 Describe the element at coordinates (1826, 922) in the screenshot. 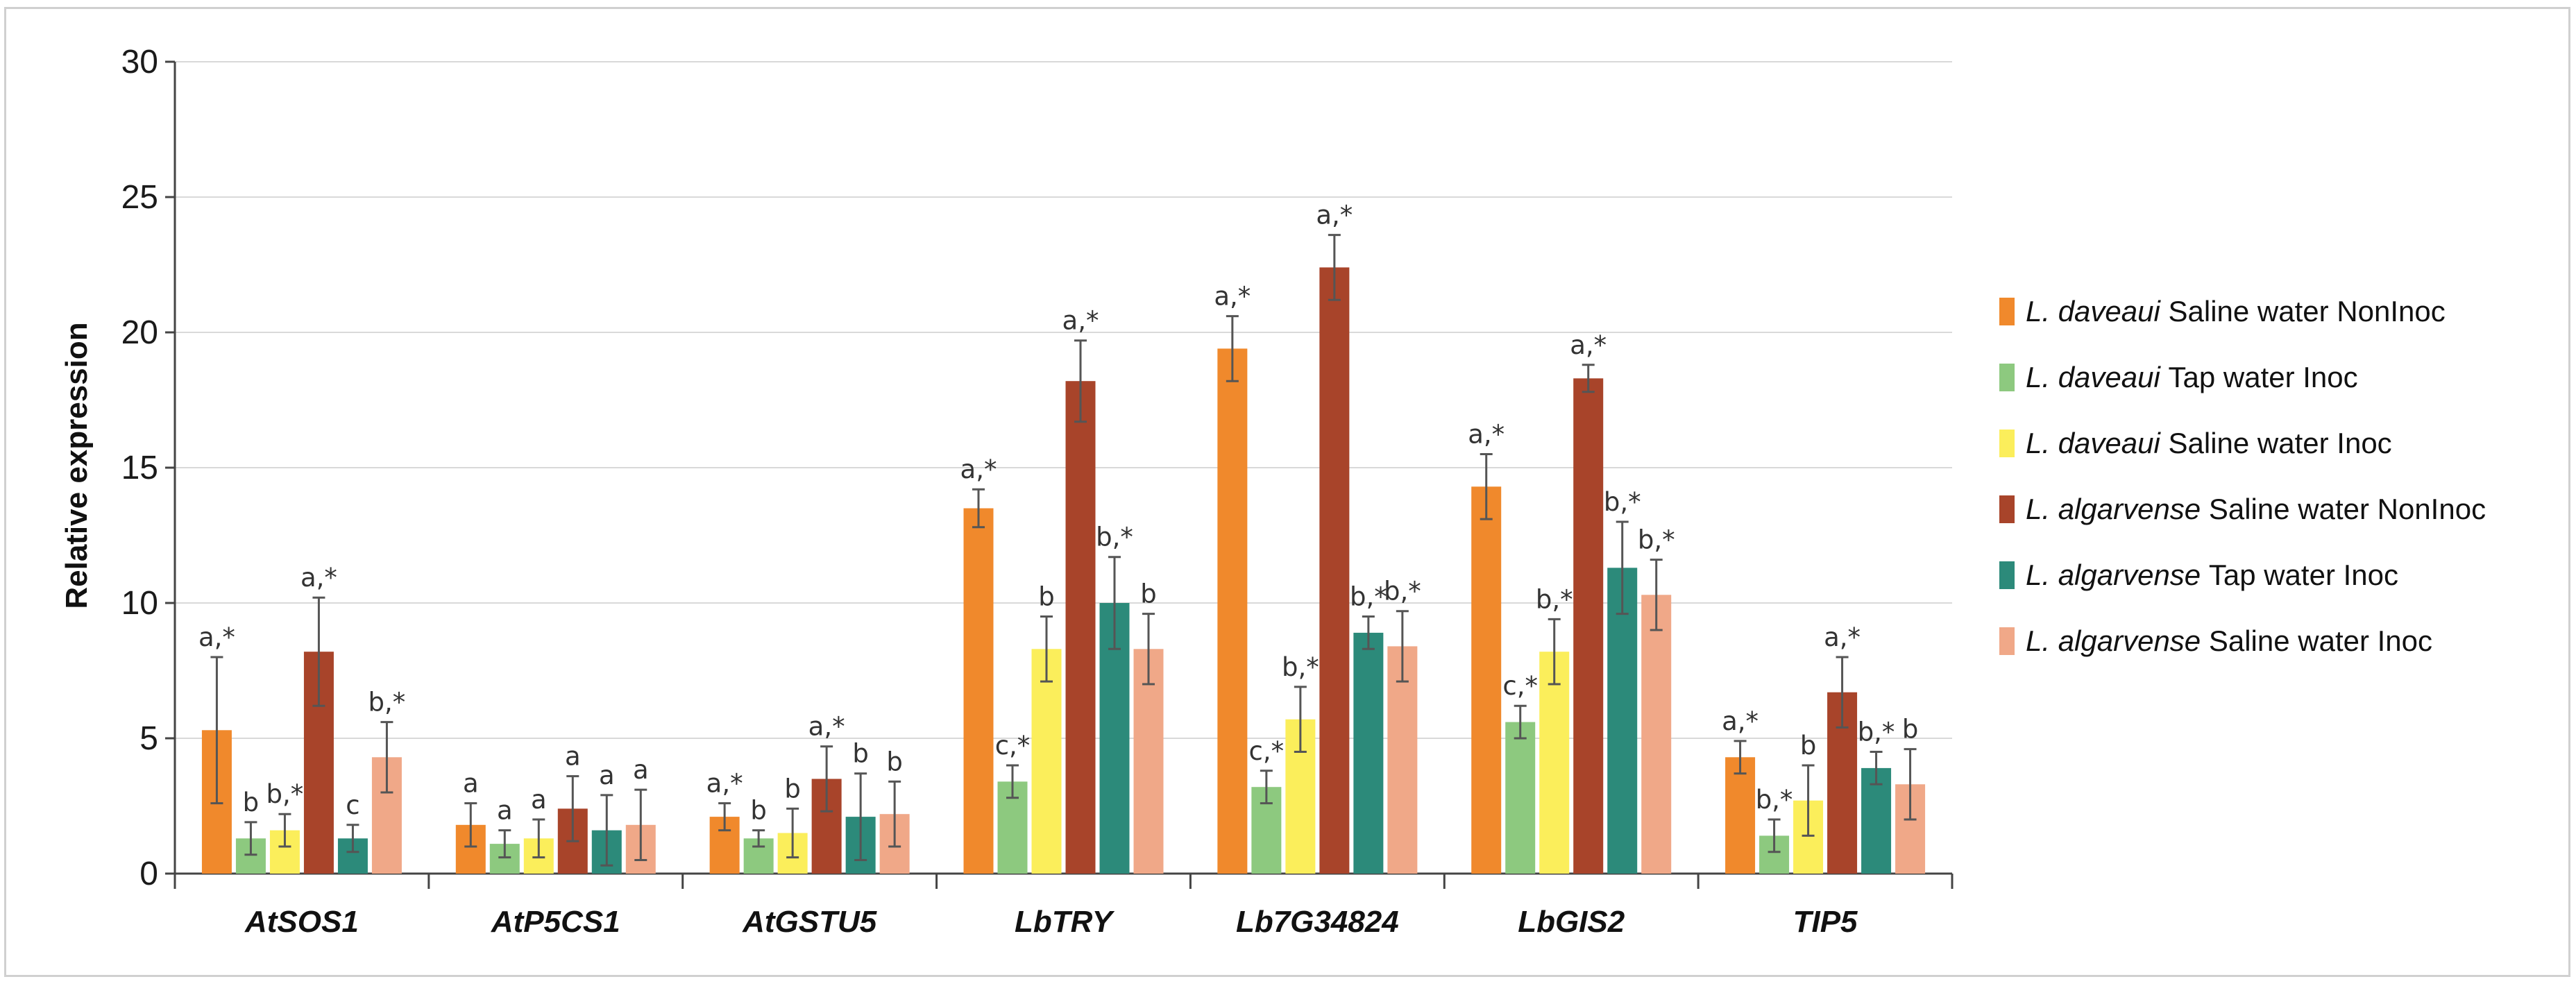

I see `category-label: TIP5` at that location.